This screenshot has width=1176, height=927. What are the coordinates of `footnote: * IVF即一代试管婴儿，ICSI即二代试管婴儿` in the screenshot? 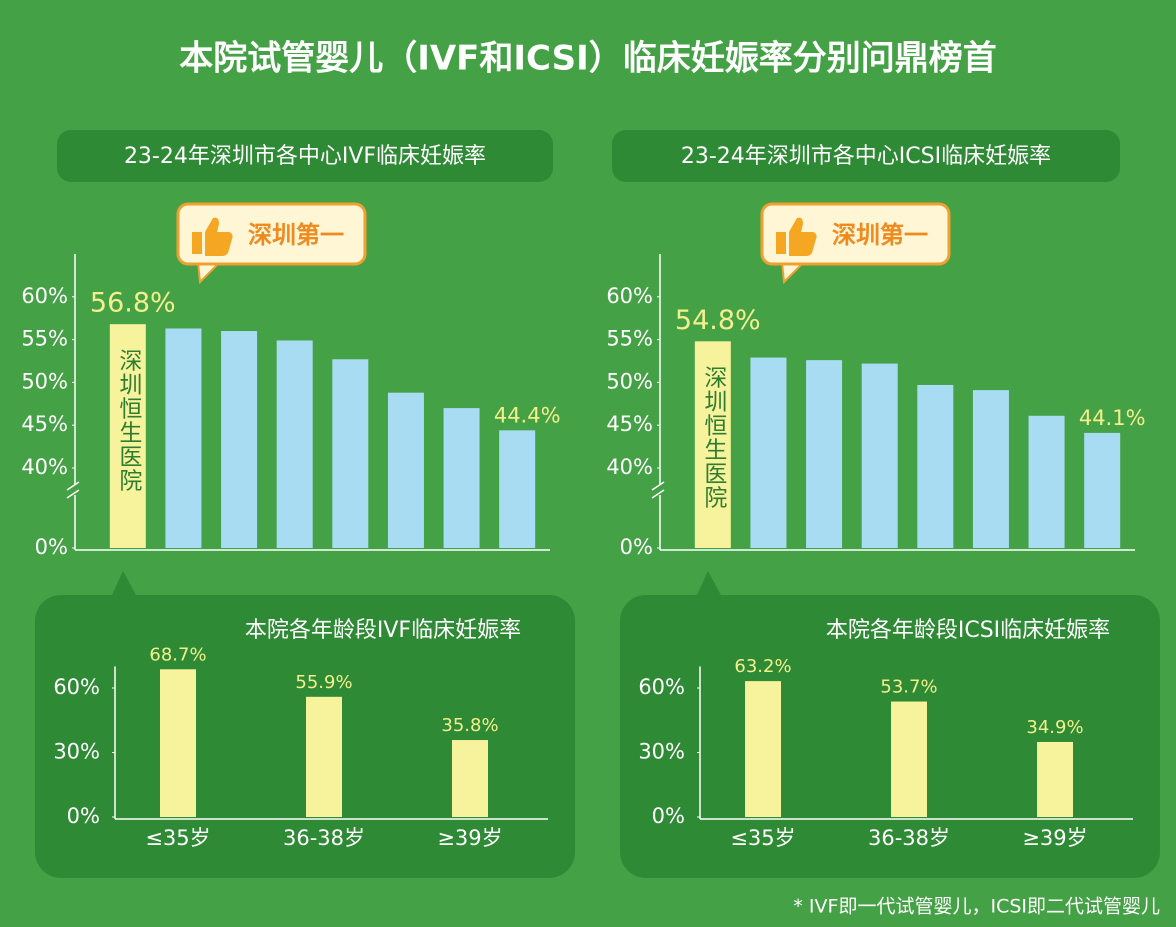 It's located at (976, 907).